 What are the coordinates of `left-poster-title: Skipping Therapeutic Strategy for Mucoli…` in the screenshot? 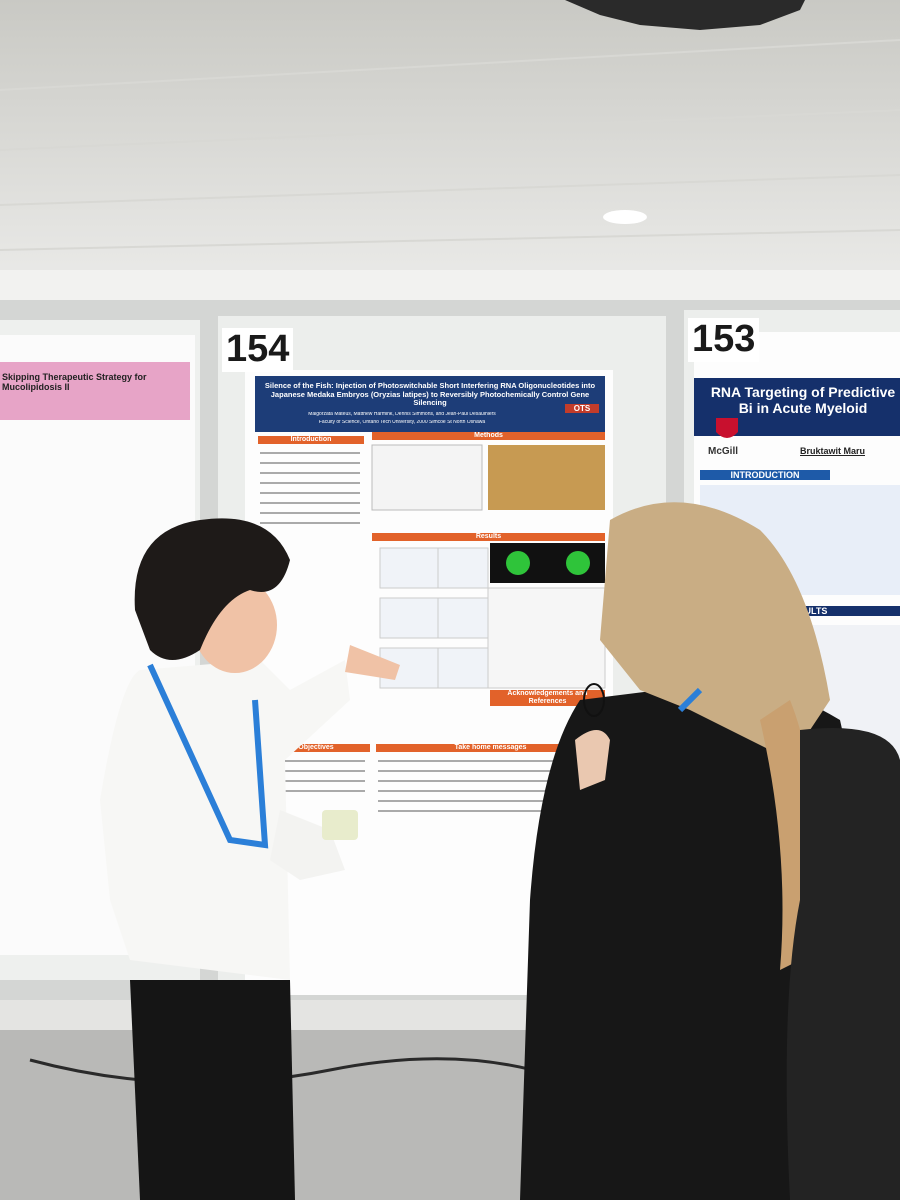 It's located at (74, 382).